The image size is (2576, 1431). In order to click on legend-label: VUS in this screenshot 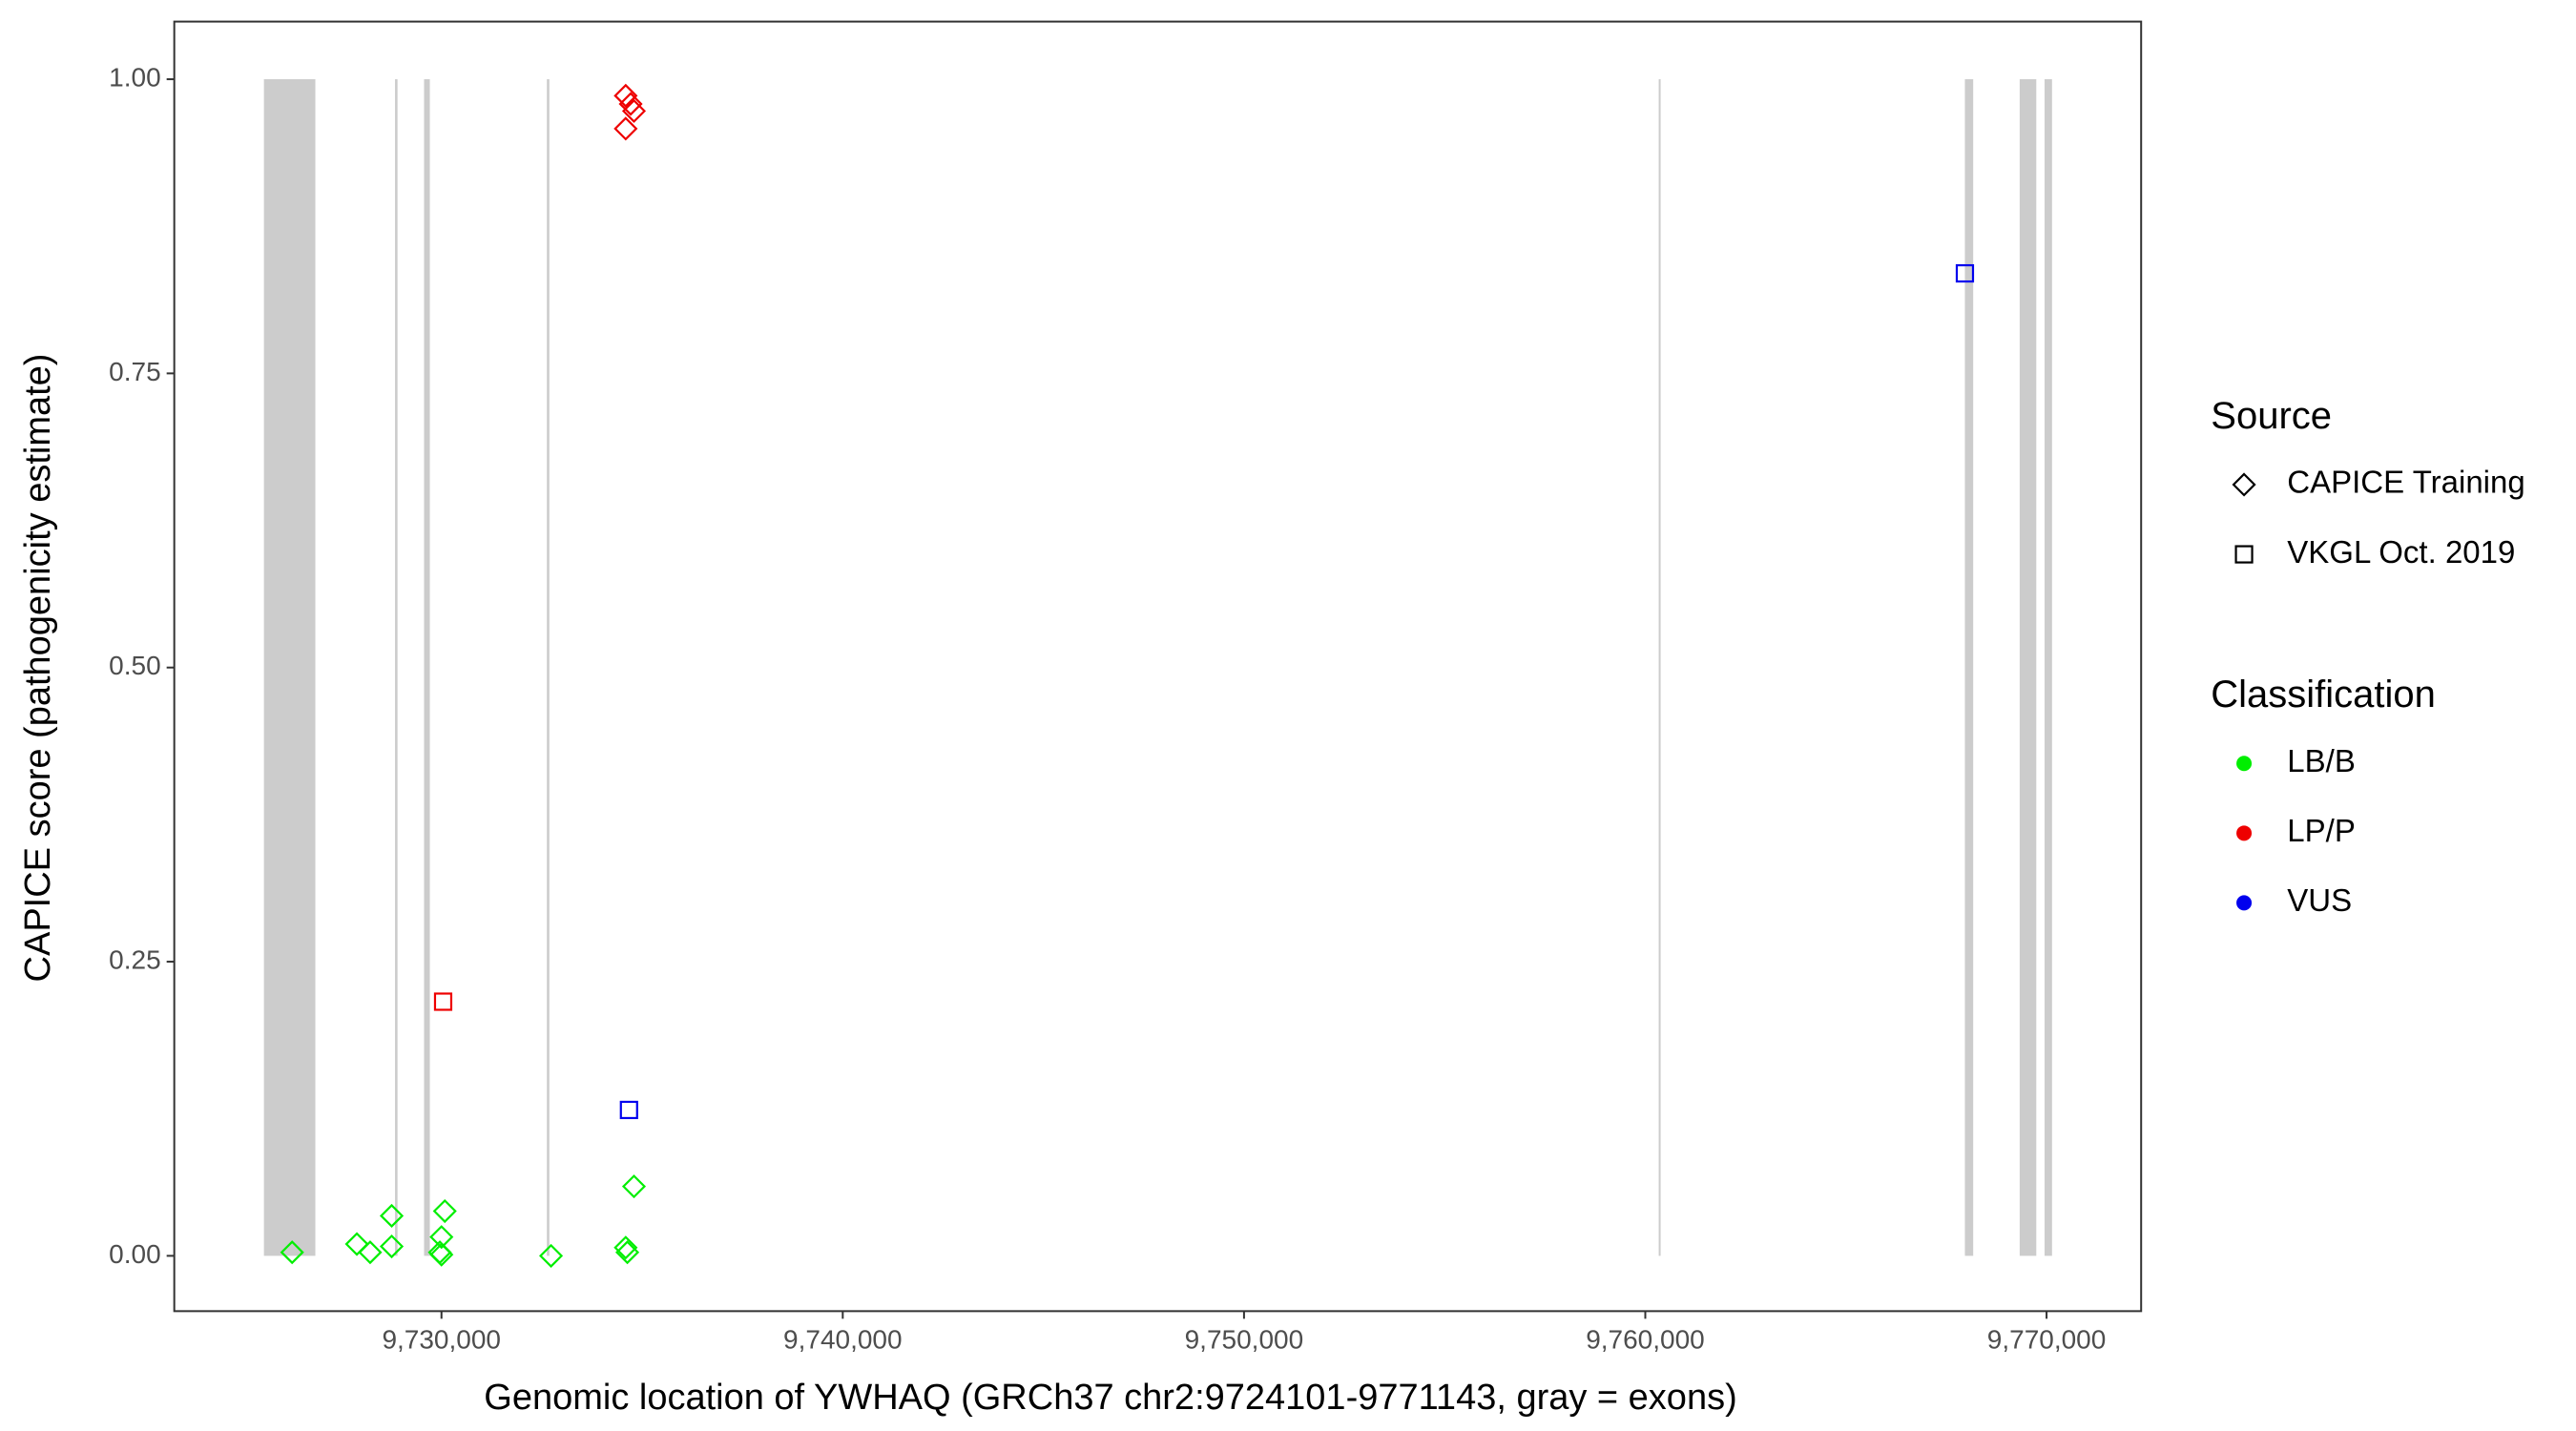, I will do `click(2319, 900)`.